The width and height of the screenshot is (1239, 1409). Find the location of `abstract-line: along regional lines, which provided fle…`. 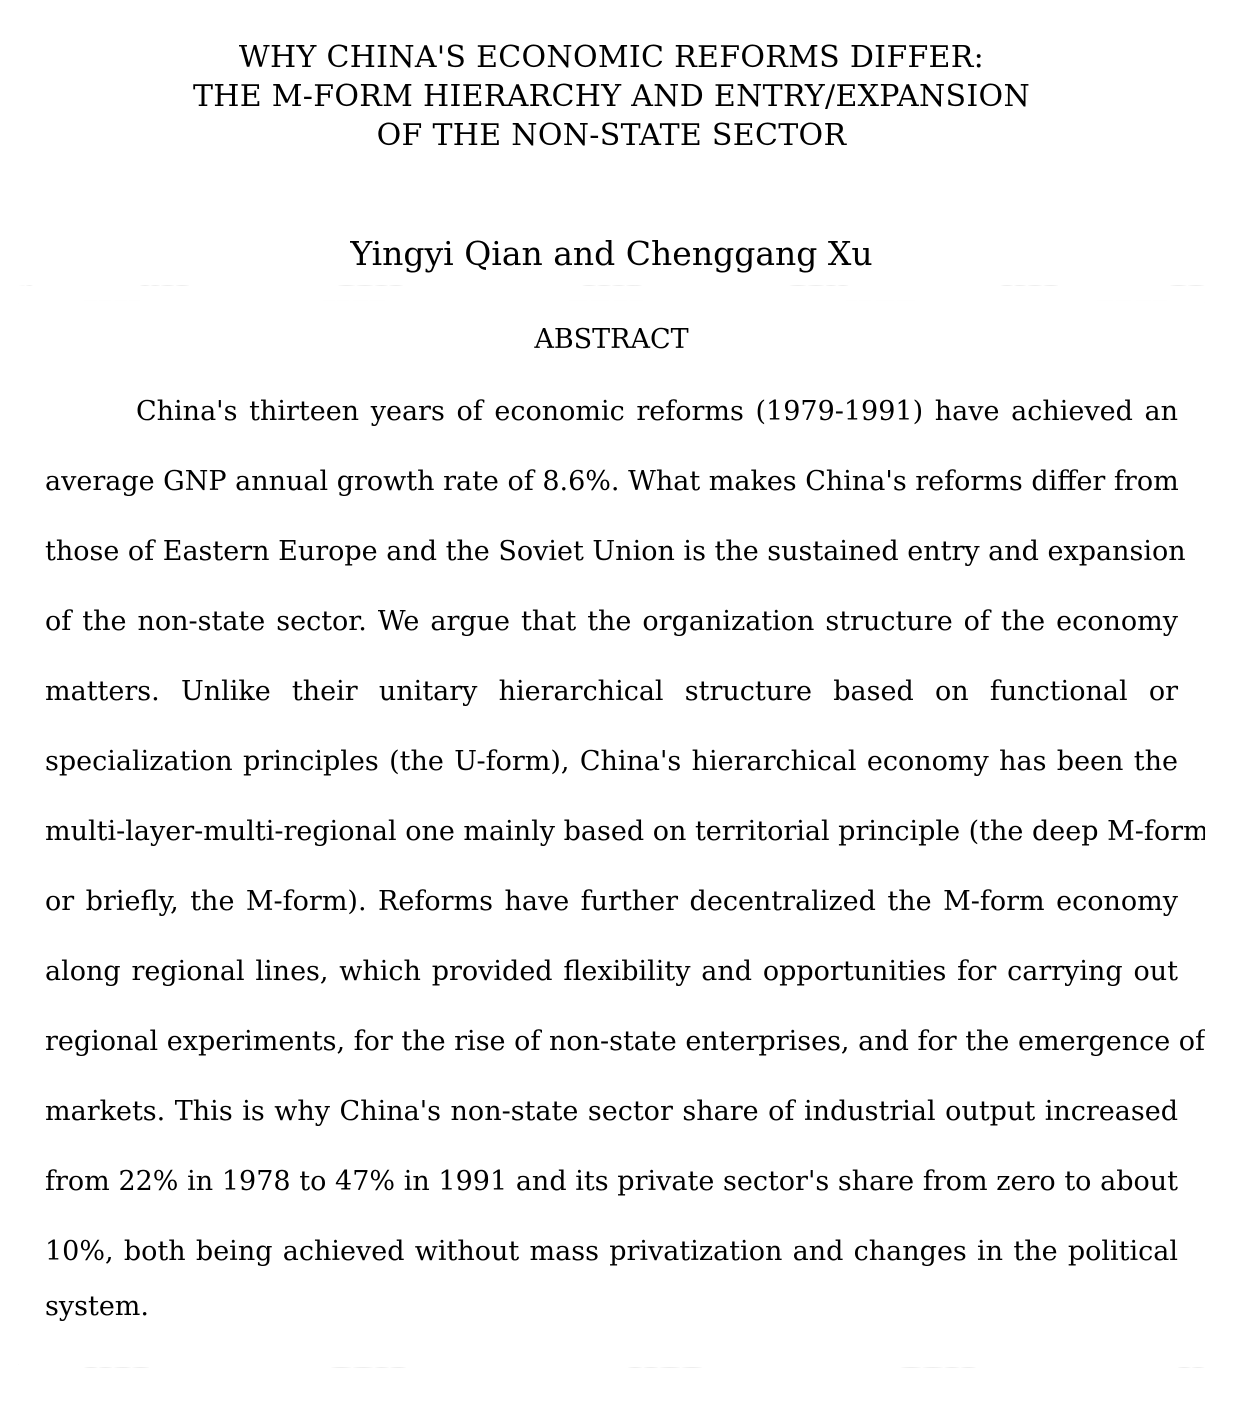

abstract-line: along regional lines, which provided fle… is located at coordinates (611, 971).